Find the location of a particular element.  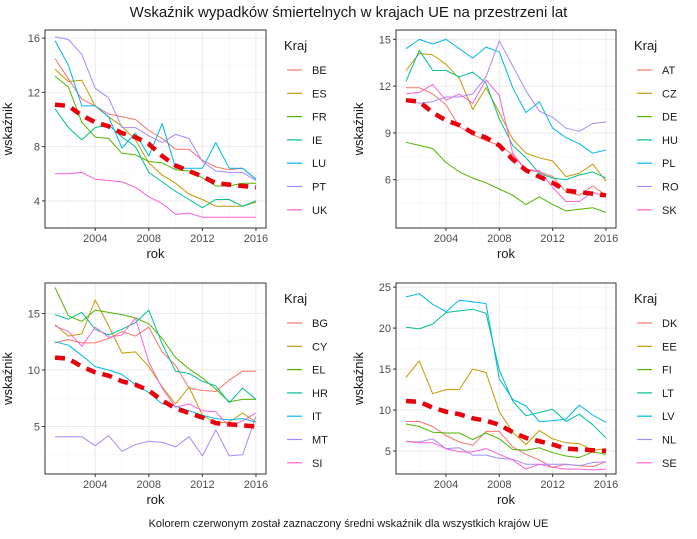

panel4-x-axis-title: rok is located at coordinates (506, 499).